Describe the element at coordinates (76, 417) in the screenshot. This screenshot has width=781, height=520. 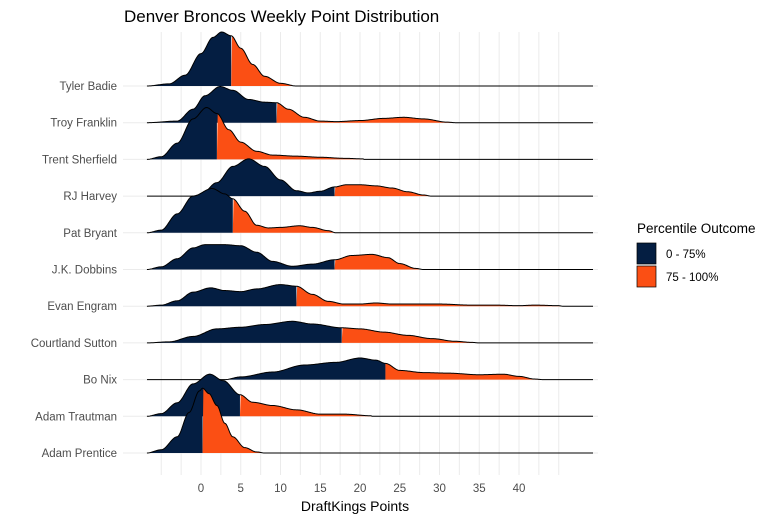
I see `y-label: Adam Trautman` at that location.